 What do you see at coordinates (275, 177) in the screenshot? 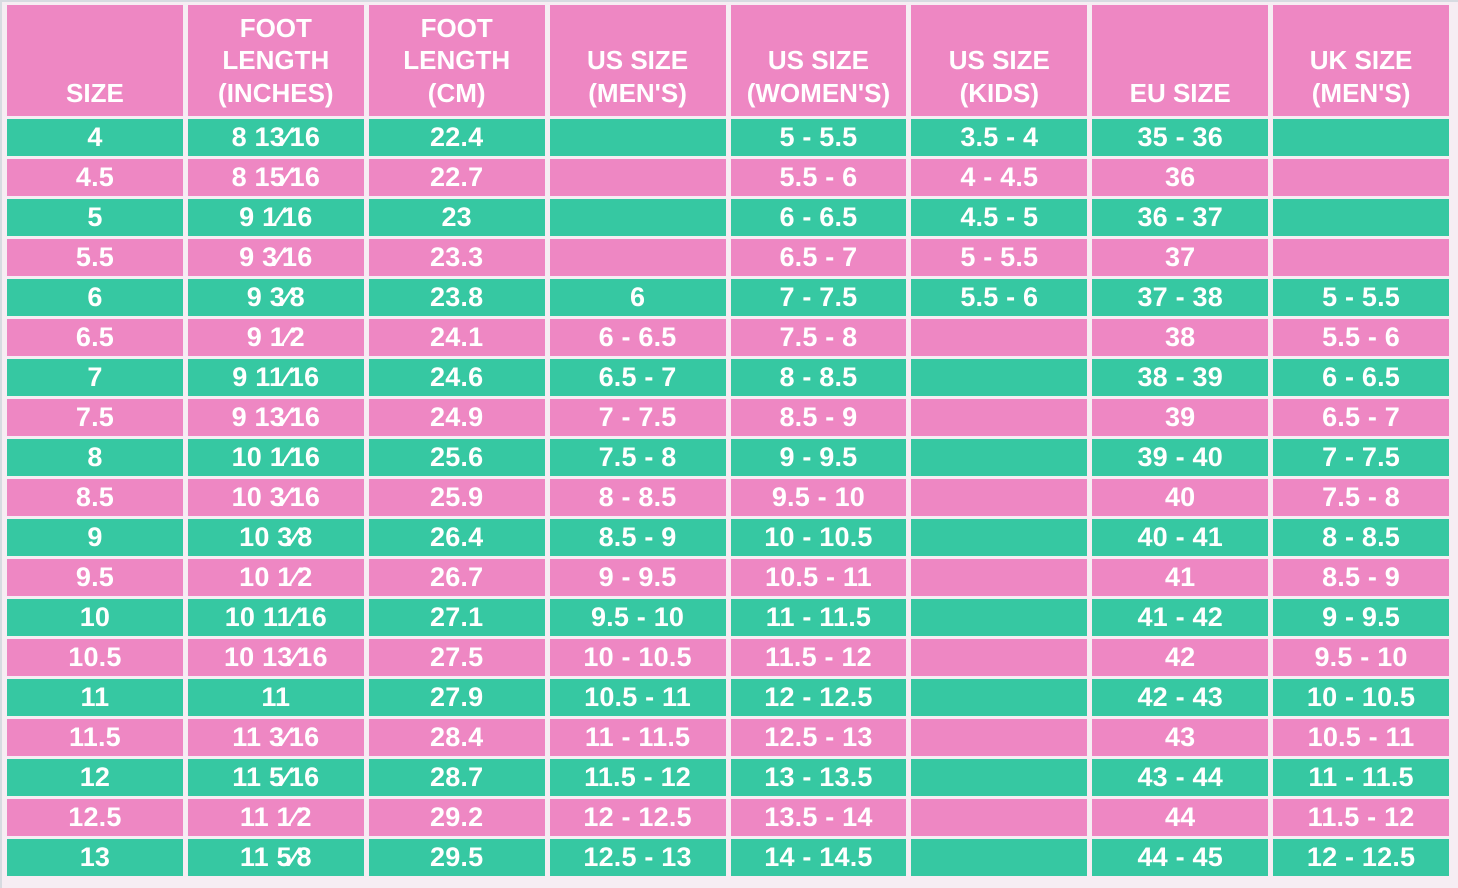
I see `table-cell: 8 15⁄16` at bounding box center [275, 177].